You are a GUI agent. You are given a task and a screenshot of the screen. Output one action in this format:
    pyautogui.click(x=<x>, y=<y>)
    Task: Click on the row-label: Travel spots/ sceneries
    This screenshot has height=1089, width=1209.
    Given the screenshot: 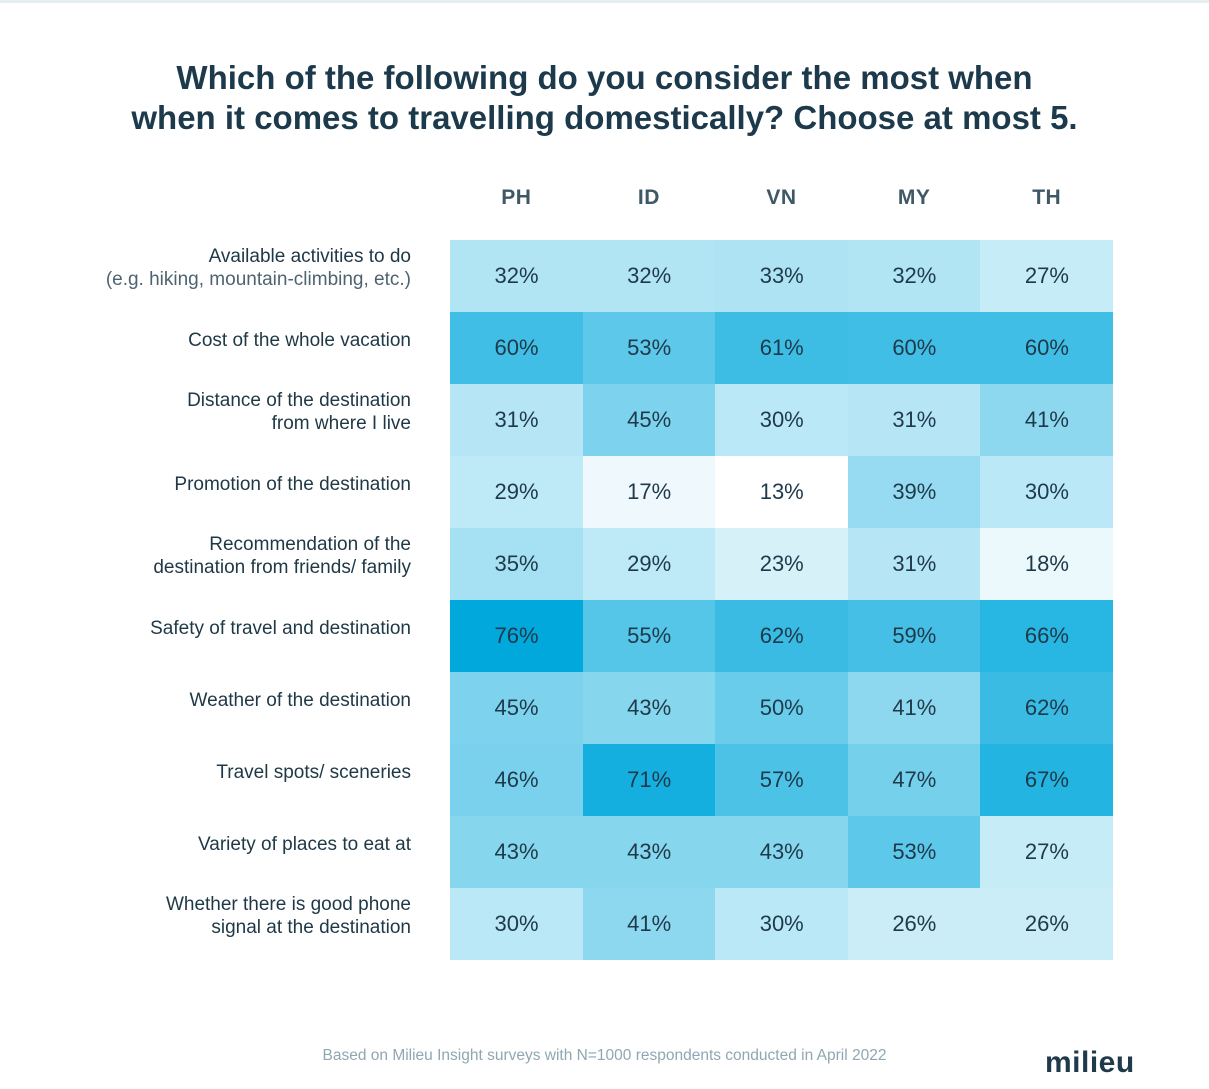 What is the action you would take?
    pyautogui.click(x=225, y=772)
    